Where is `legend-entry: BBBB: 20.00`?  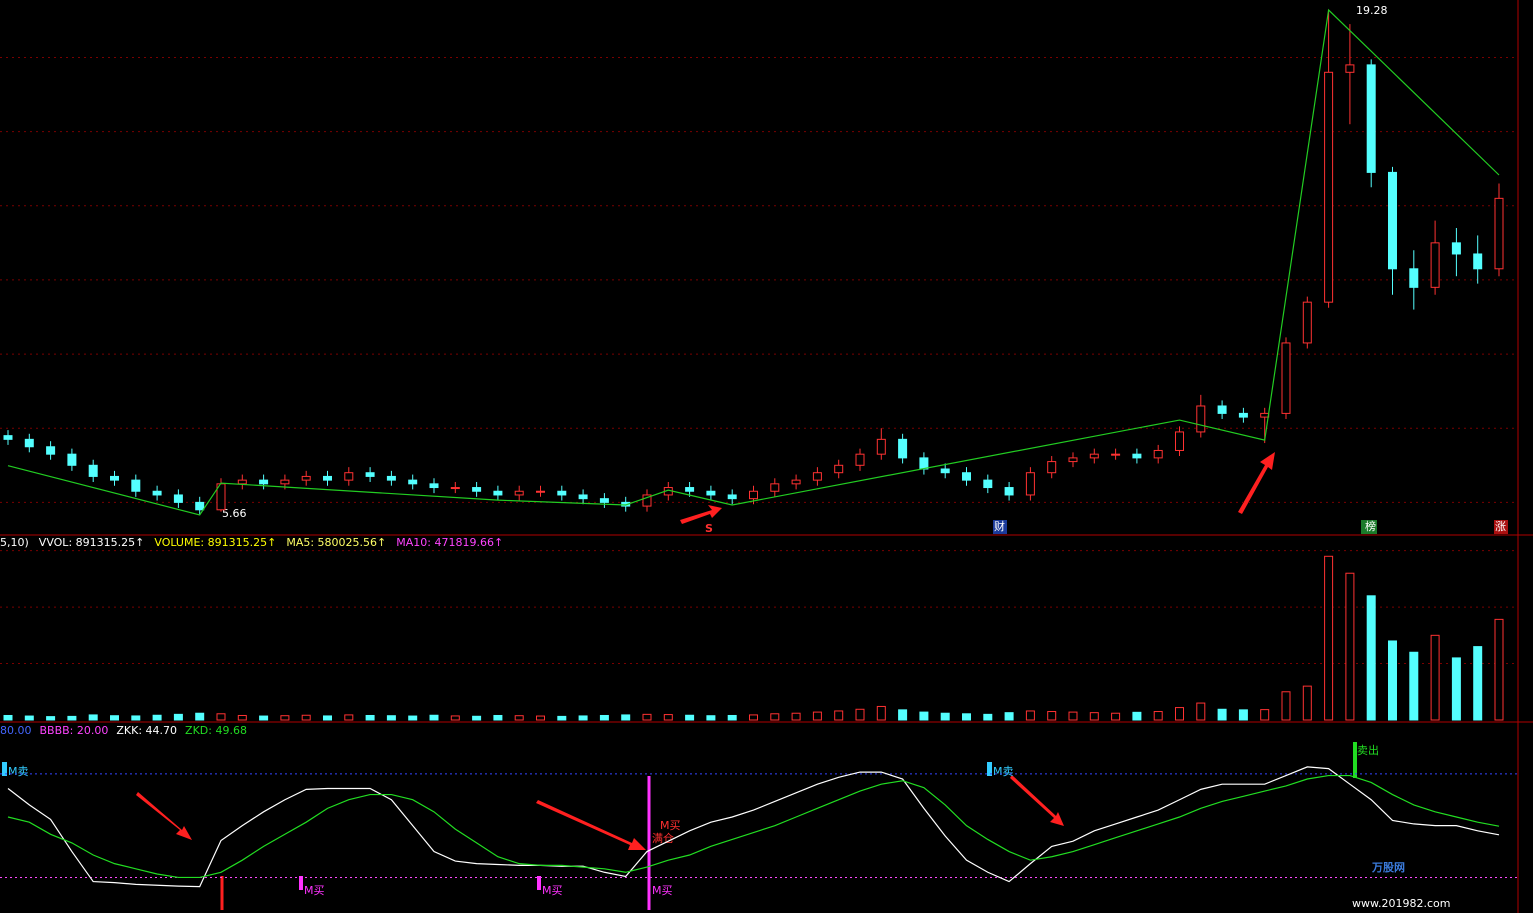
legend-entry: BBBB: 20.00 is located at coordinates (74, 730).